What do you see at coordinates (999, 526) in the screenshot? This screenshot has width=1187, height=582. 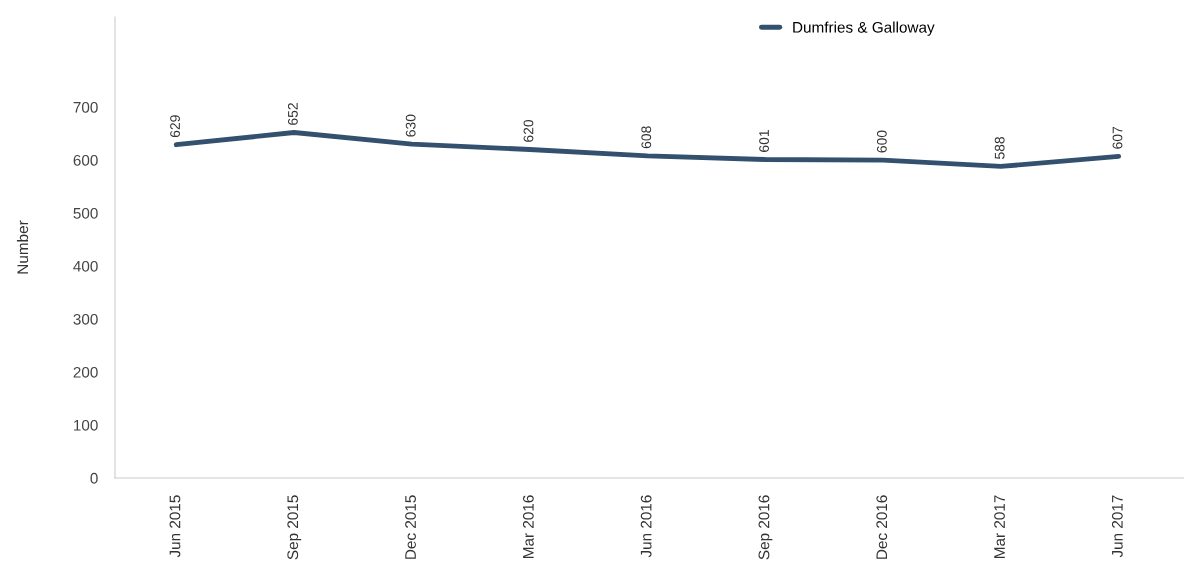 I see `x-tick-label: Mar 2017` at bounding box center [999, 526].